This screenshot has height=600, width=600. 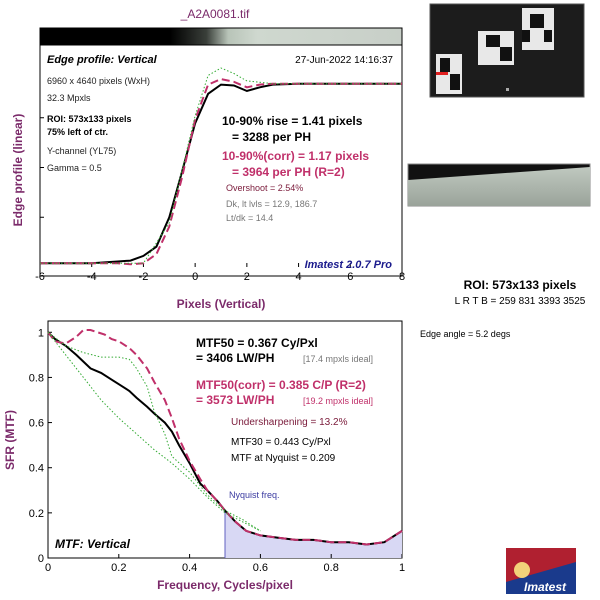 What do you see at coordinates (271, 204) in the screenshot?
I see `dk-lt-levels: Dk, lt lvls = 12.9, 186.7` at bounding box center [271, 204].